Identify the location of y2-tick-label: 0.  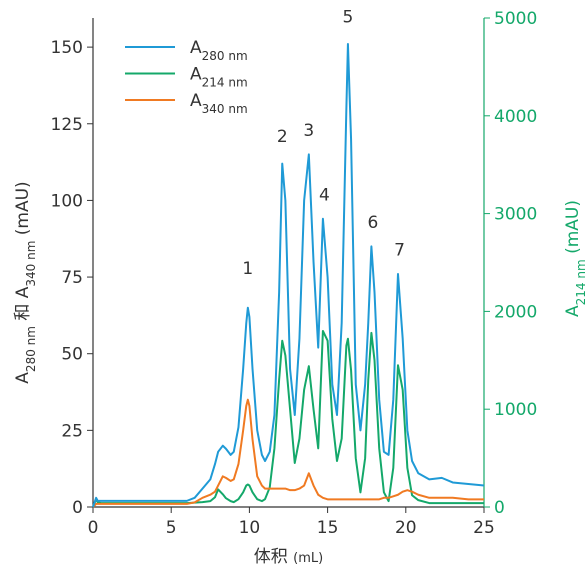
(499, 508).